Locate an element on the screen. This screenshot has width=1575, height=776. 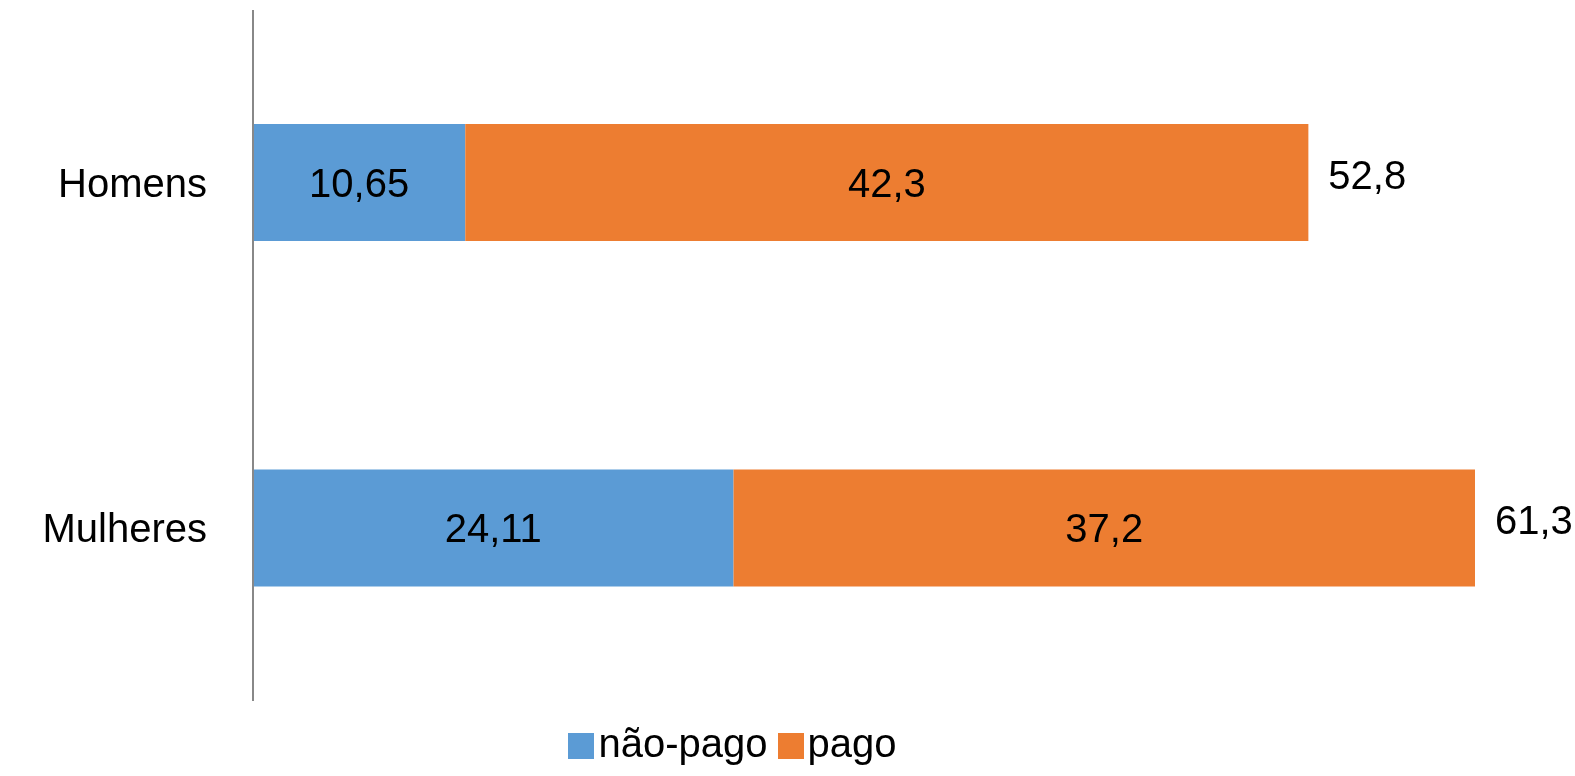
data-label: 24,11 is located at coordinates (493, 528).